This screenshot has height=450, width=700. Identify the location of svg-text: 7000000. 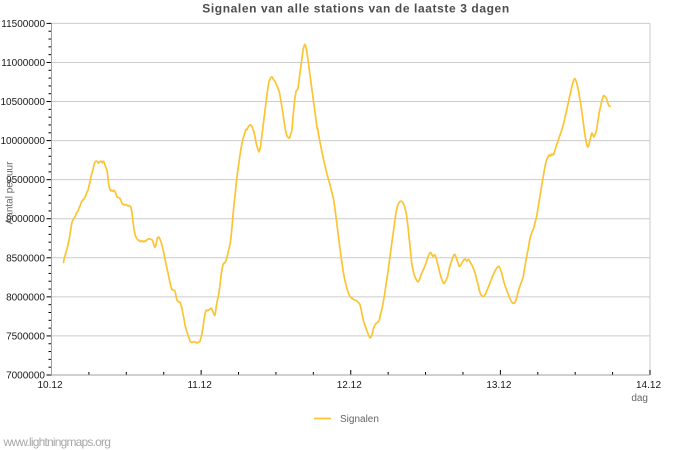
(25, 376).